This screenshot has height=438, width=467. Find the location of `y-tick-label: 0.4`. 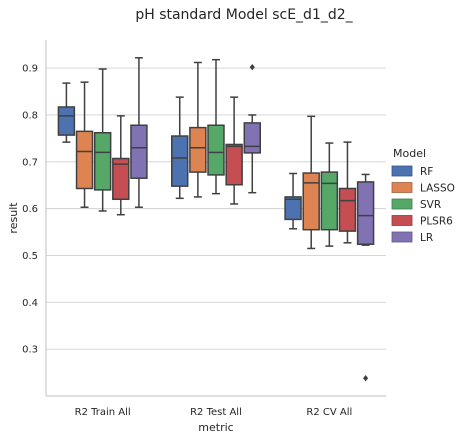

y-tick-label: 0.4 is located at coordinates (30, 303).